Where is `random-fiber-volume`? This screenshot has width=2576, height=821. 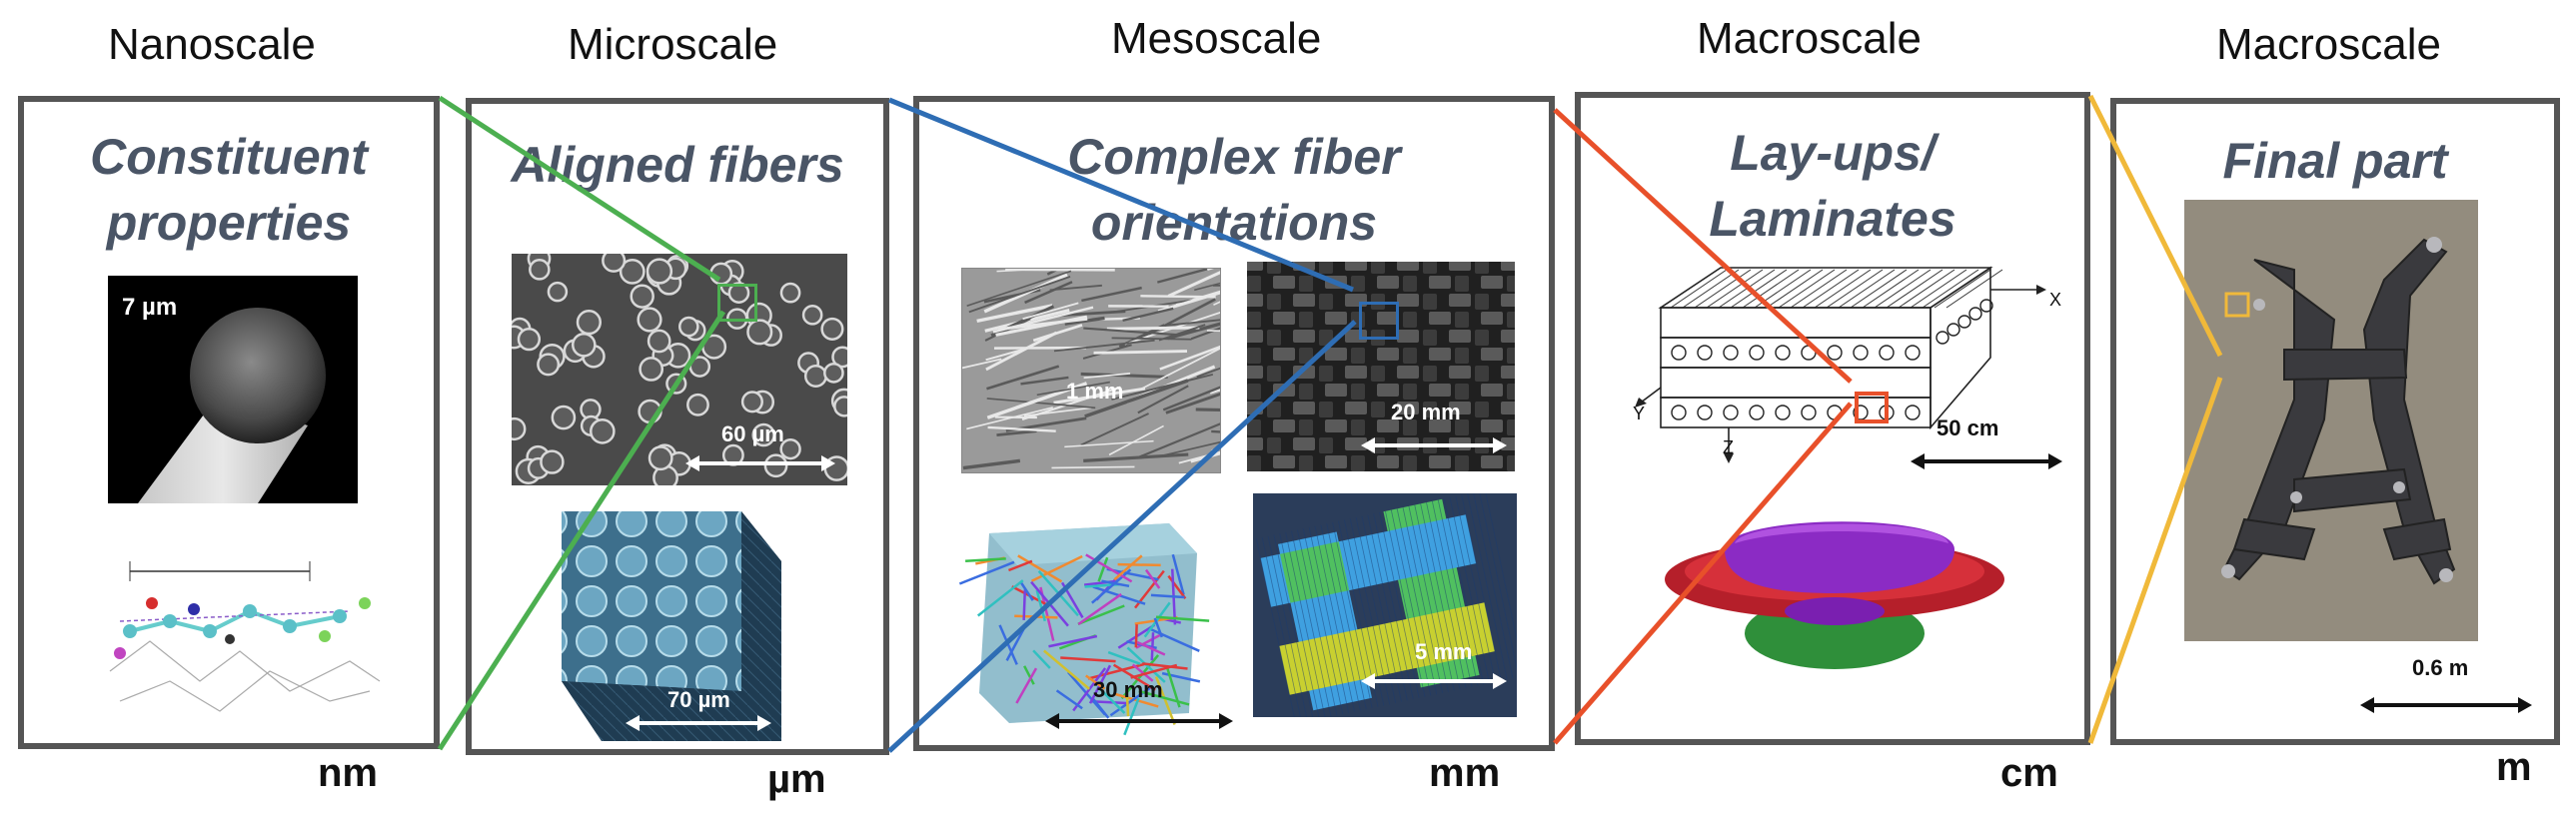 random-fiber-volume is located at coordinates (1084, 629).